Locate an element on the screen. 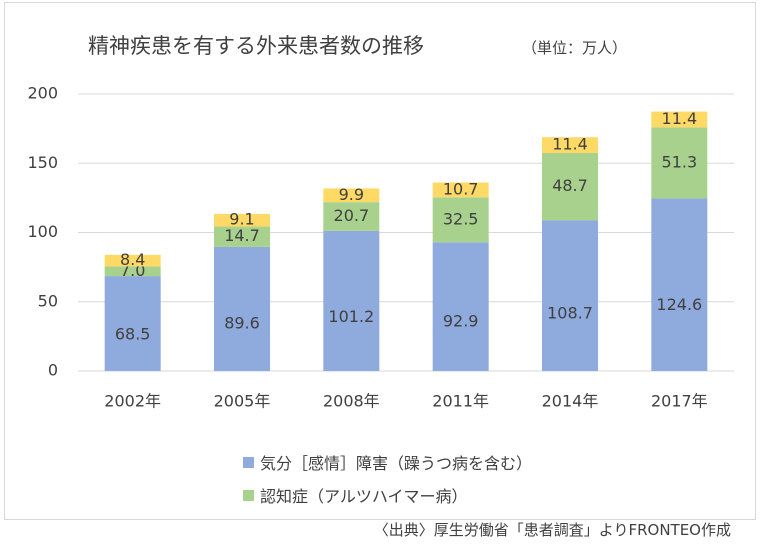 The height and width of the screenshot is (547, 761). x-tick-label-2: 2008年 is located at coordinates (351, 401).